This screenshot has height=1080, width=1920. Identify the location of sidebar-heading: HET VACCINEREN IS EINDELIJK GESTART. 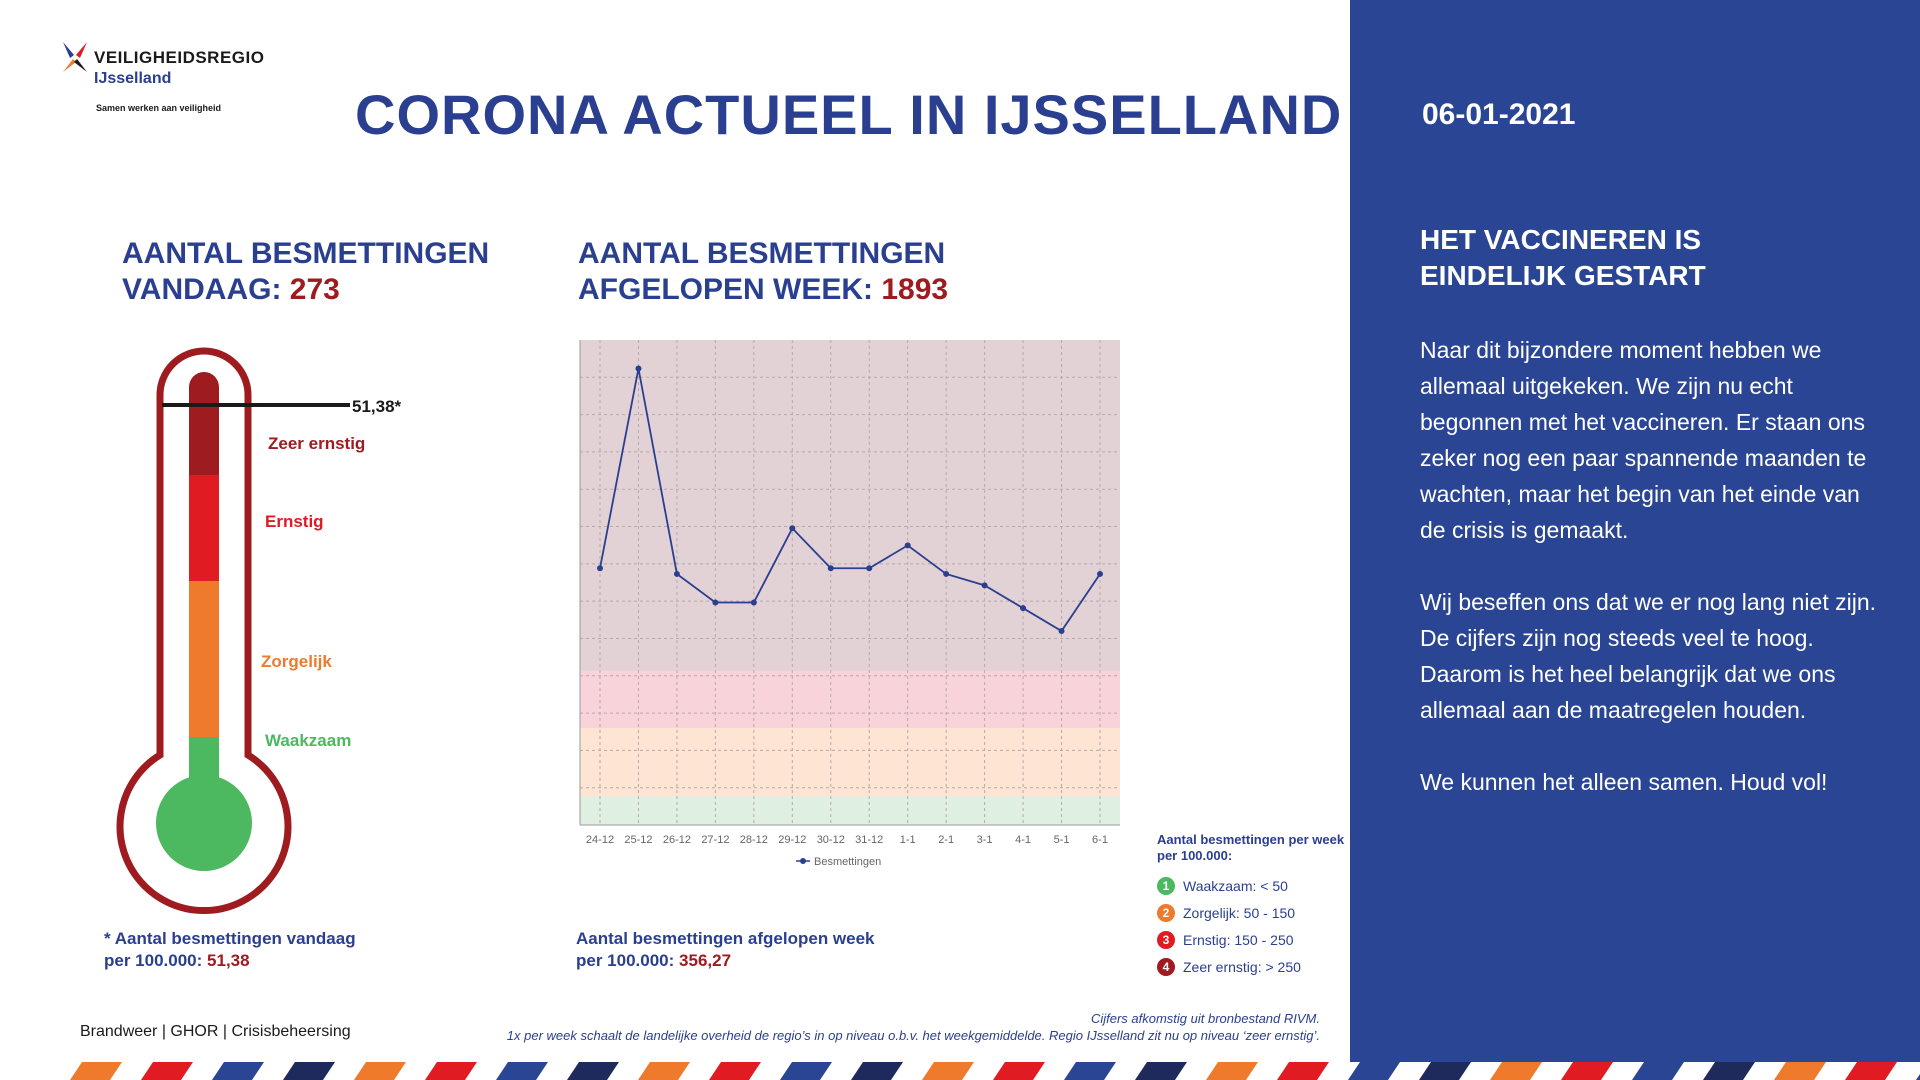
(1630, 258).